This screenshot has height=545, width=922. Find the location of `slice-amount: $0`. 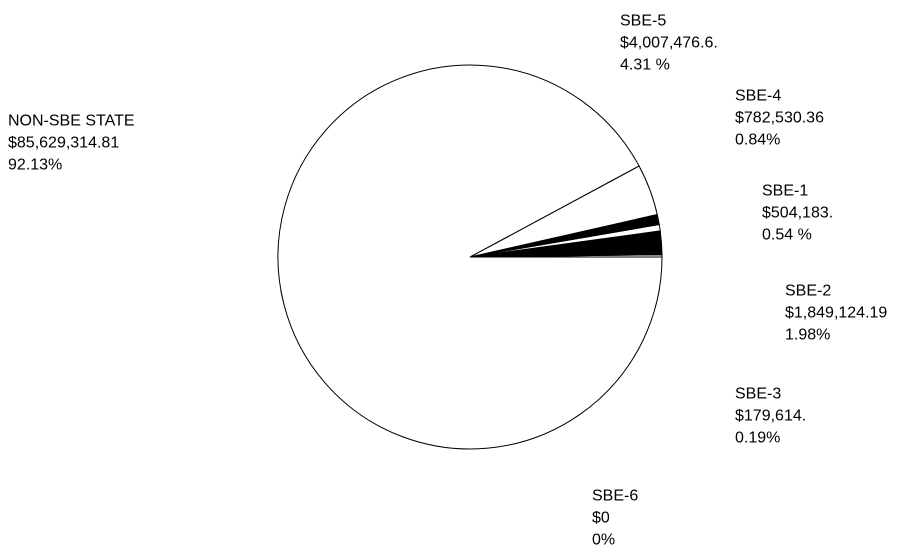

slice-amount: $0 is located at coordinates (601, 517).